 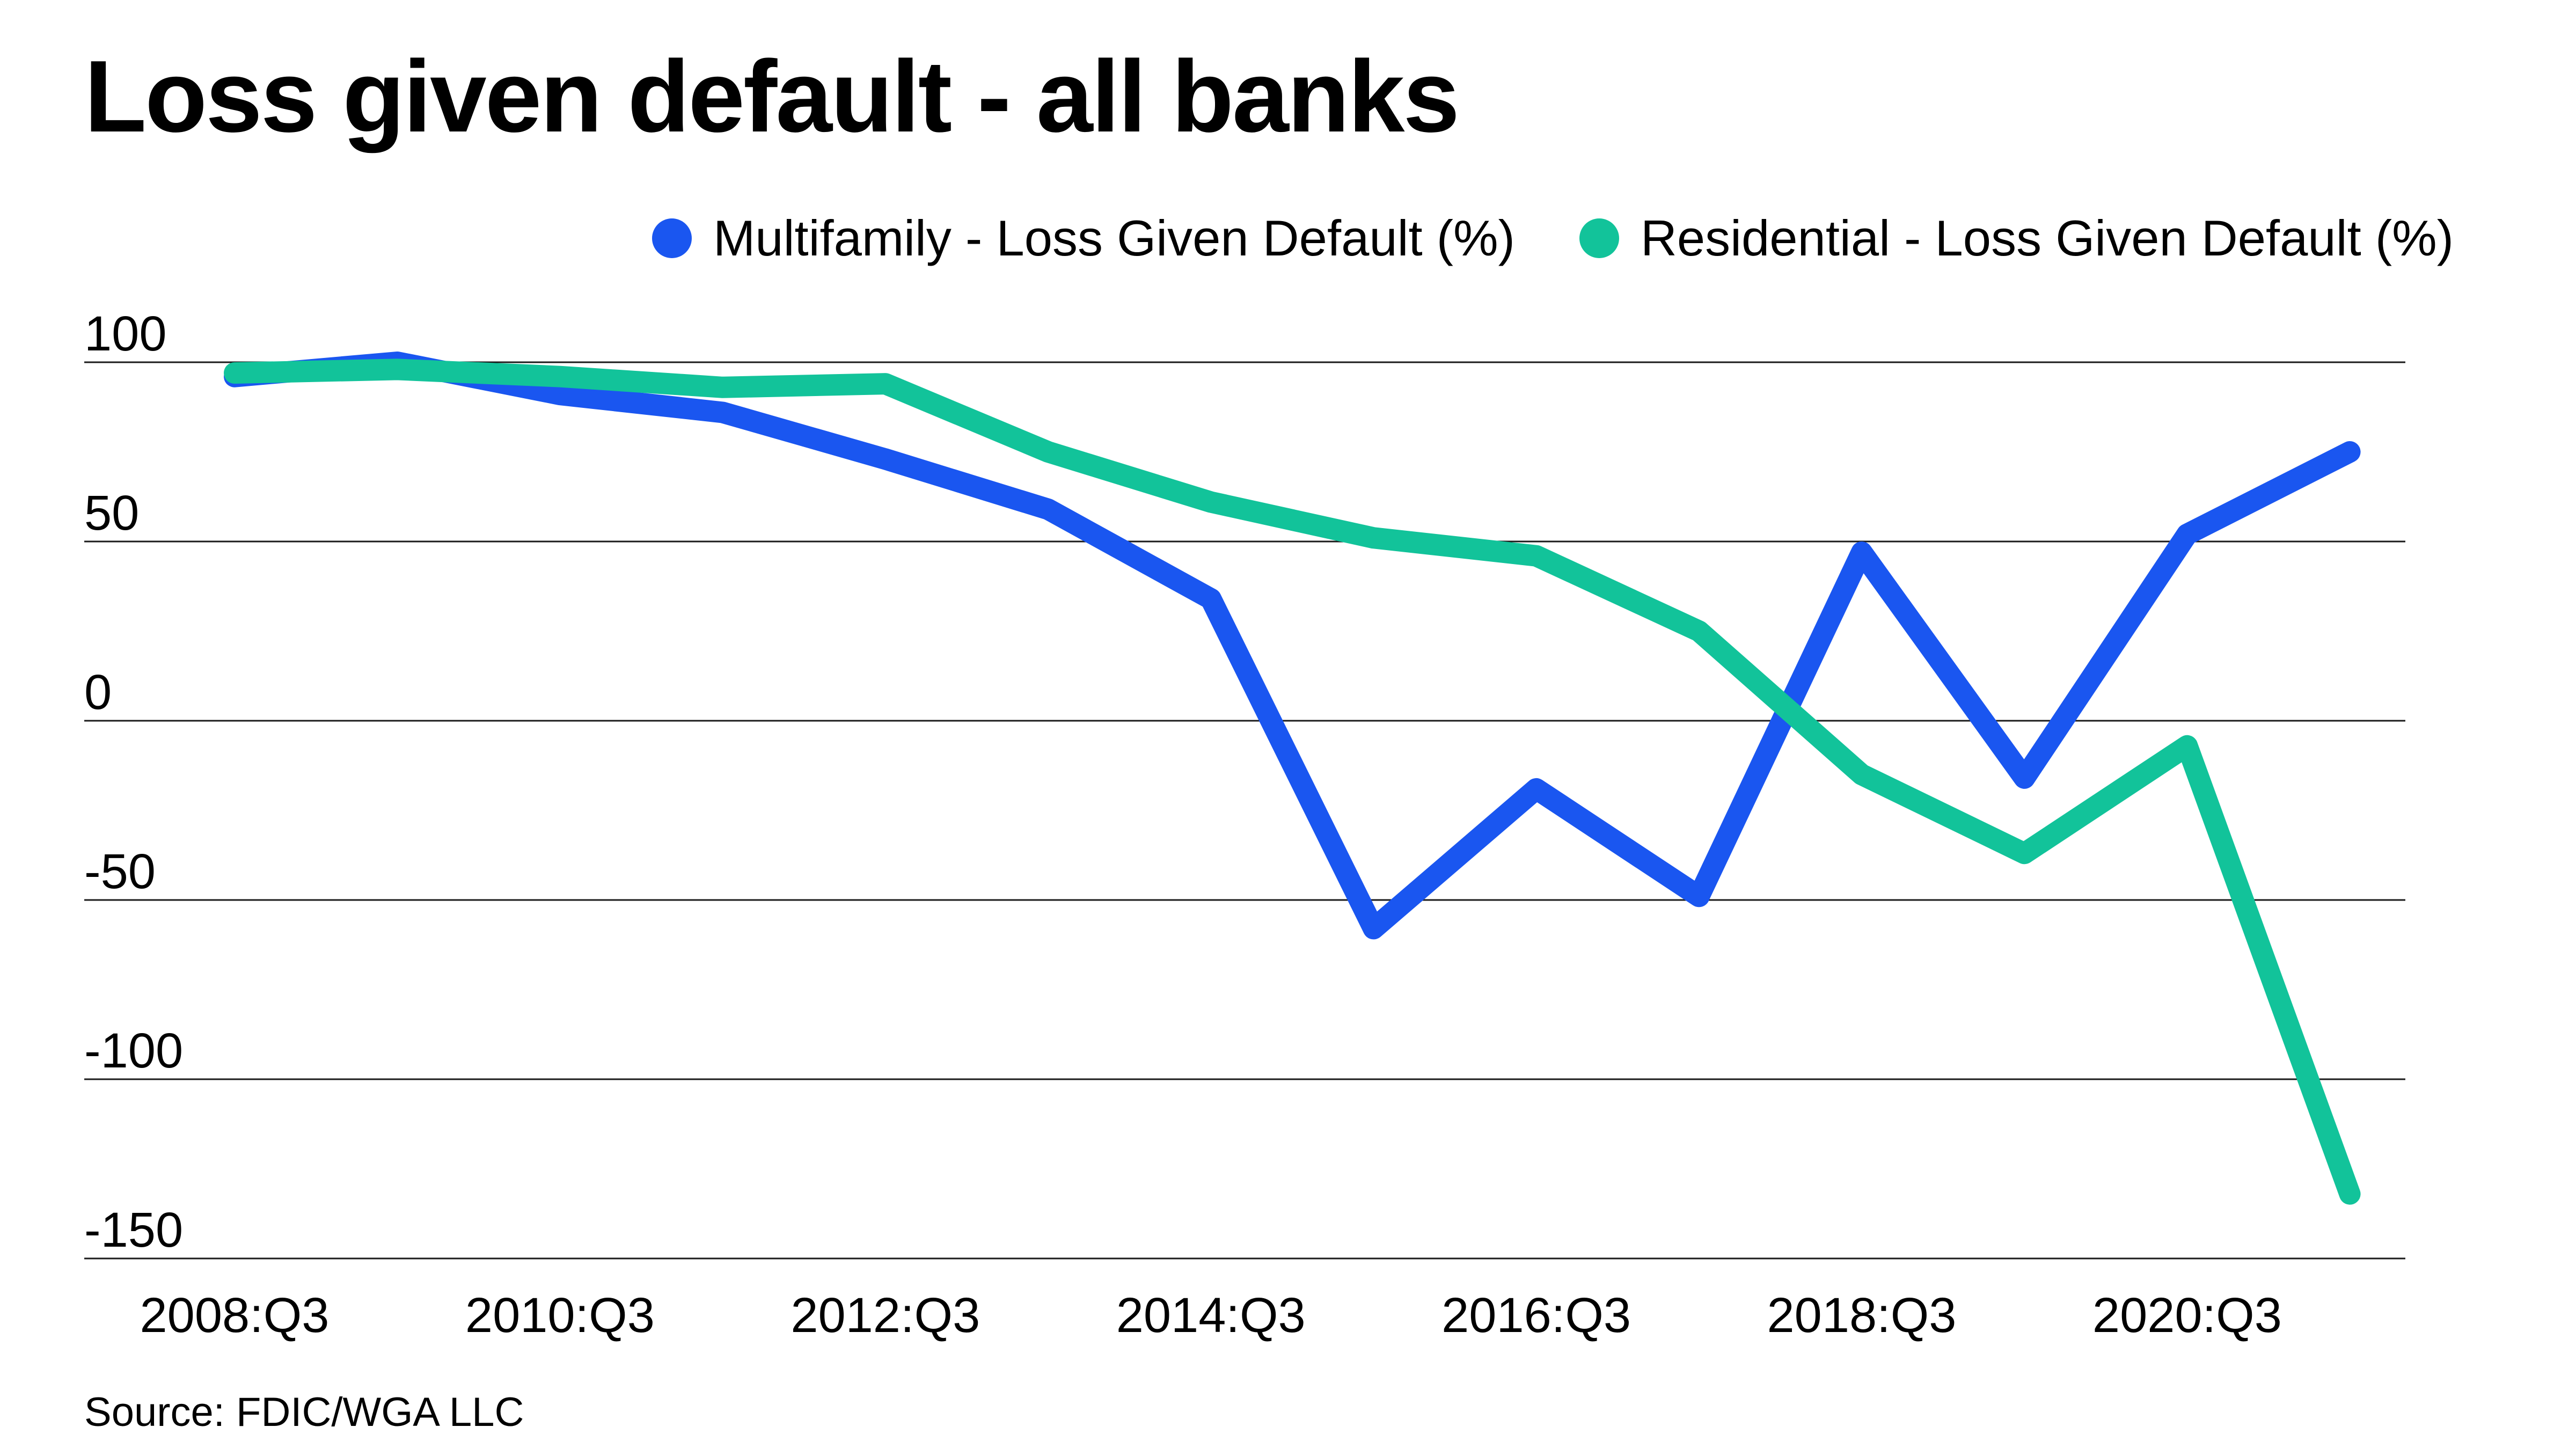 I want to click on x-tick-label: 2012:Q3, so click(x=885, y=1315).